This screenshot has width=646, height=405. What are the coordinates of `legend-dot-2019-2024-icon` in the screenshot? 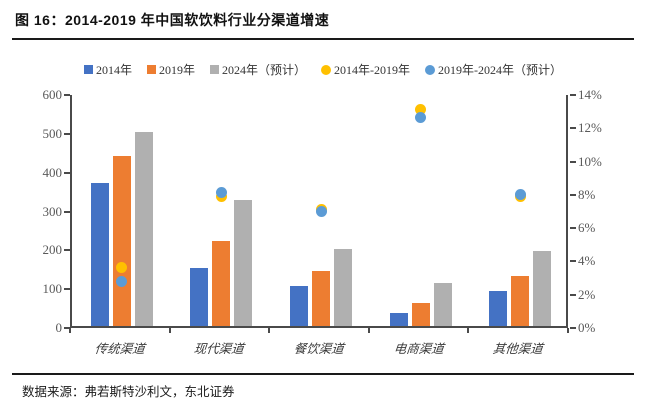 It's located at (430, 69).